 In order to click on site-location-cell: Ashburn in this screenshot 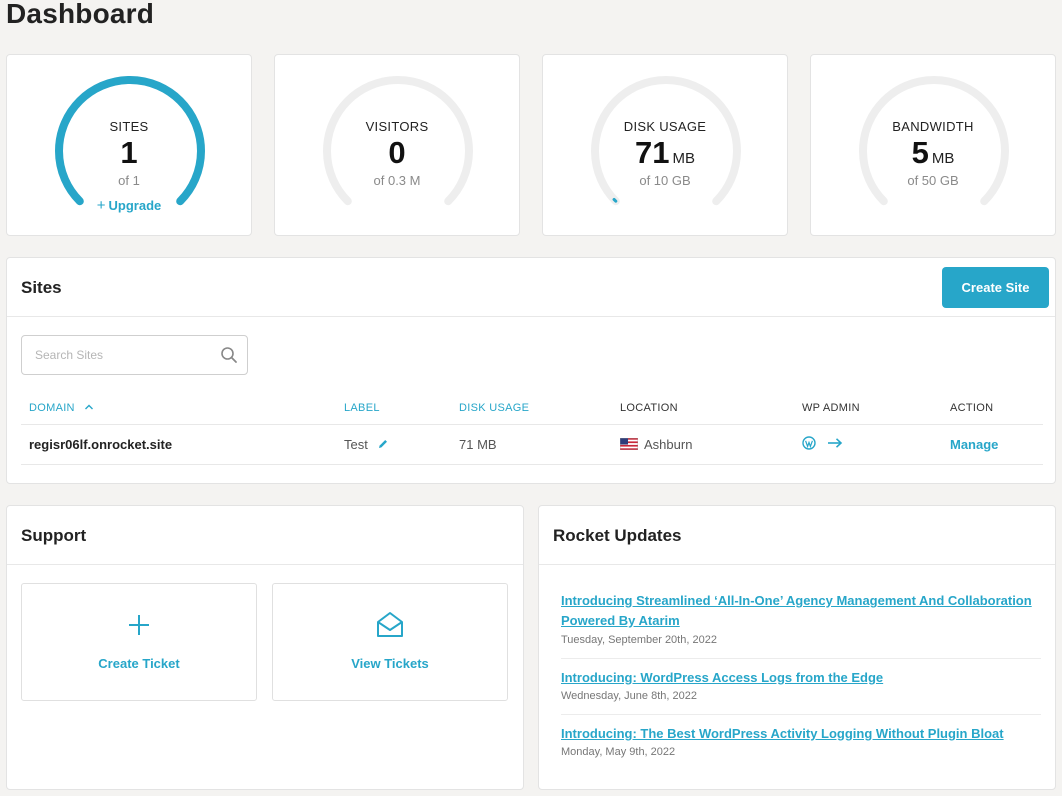, I will do `click(656, 444)`.